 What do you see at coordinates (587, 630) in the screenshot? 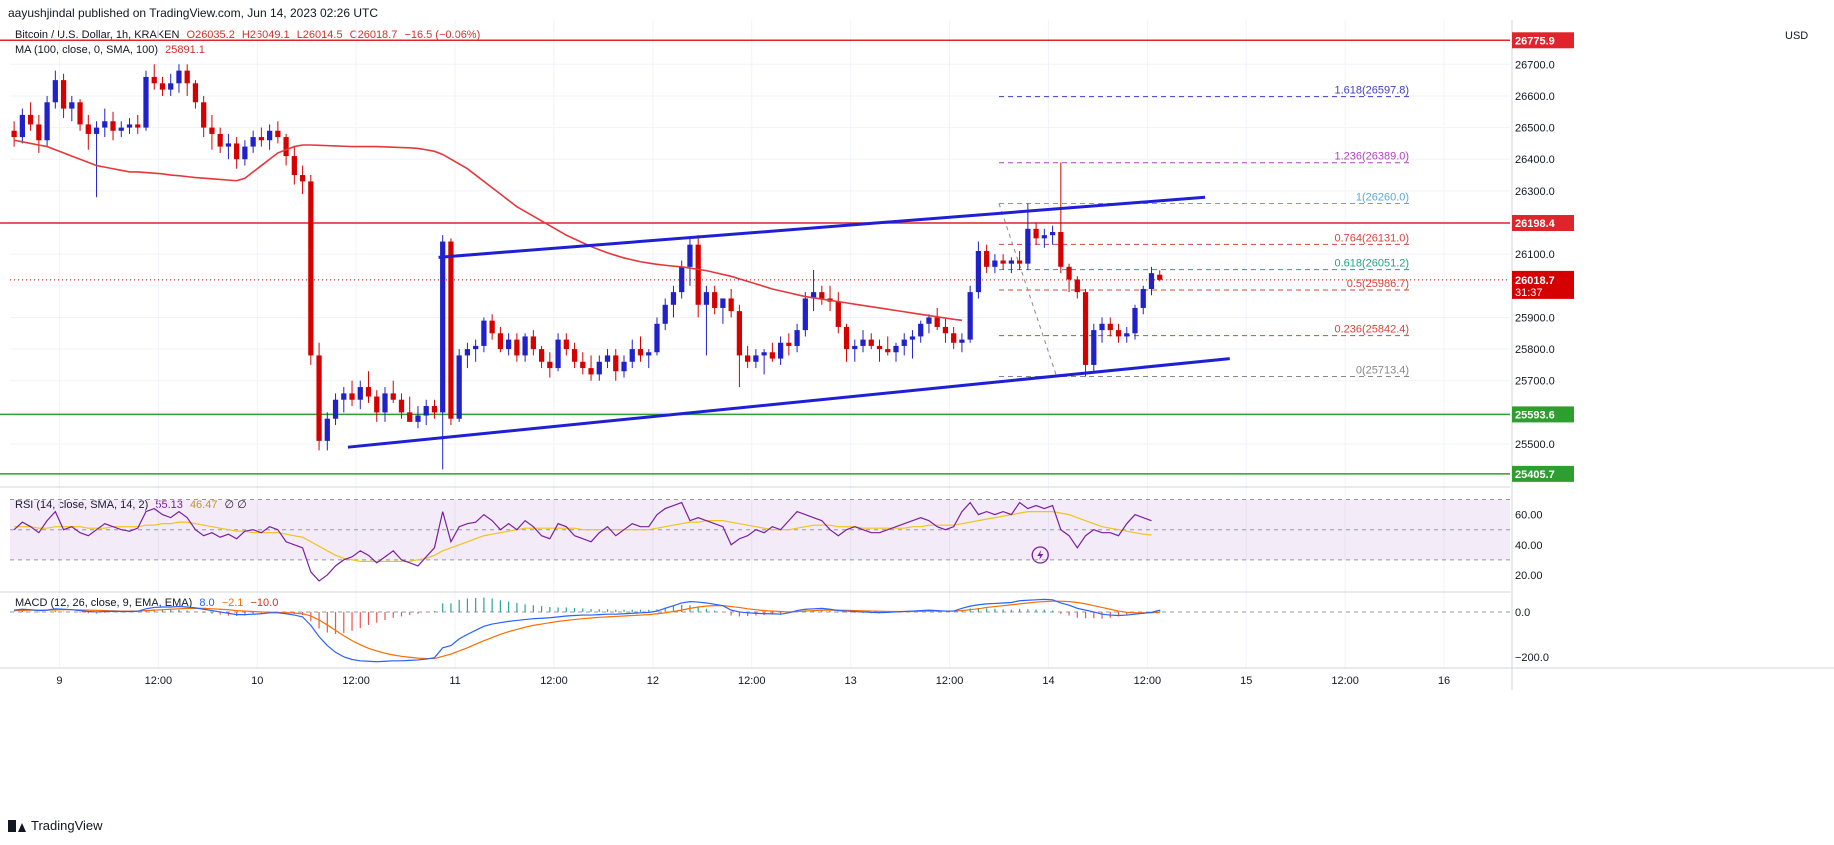
I see `macd-line` at bounding box center [587, 630].